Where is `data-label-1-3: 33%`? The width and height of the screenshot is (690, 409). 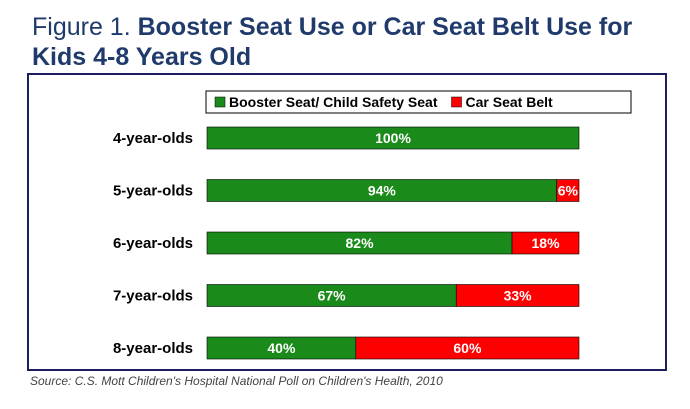
data-label-1-3: 33% is located at coordinates (518, 296).